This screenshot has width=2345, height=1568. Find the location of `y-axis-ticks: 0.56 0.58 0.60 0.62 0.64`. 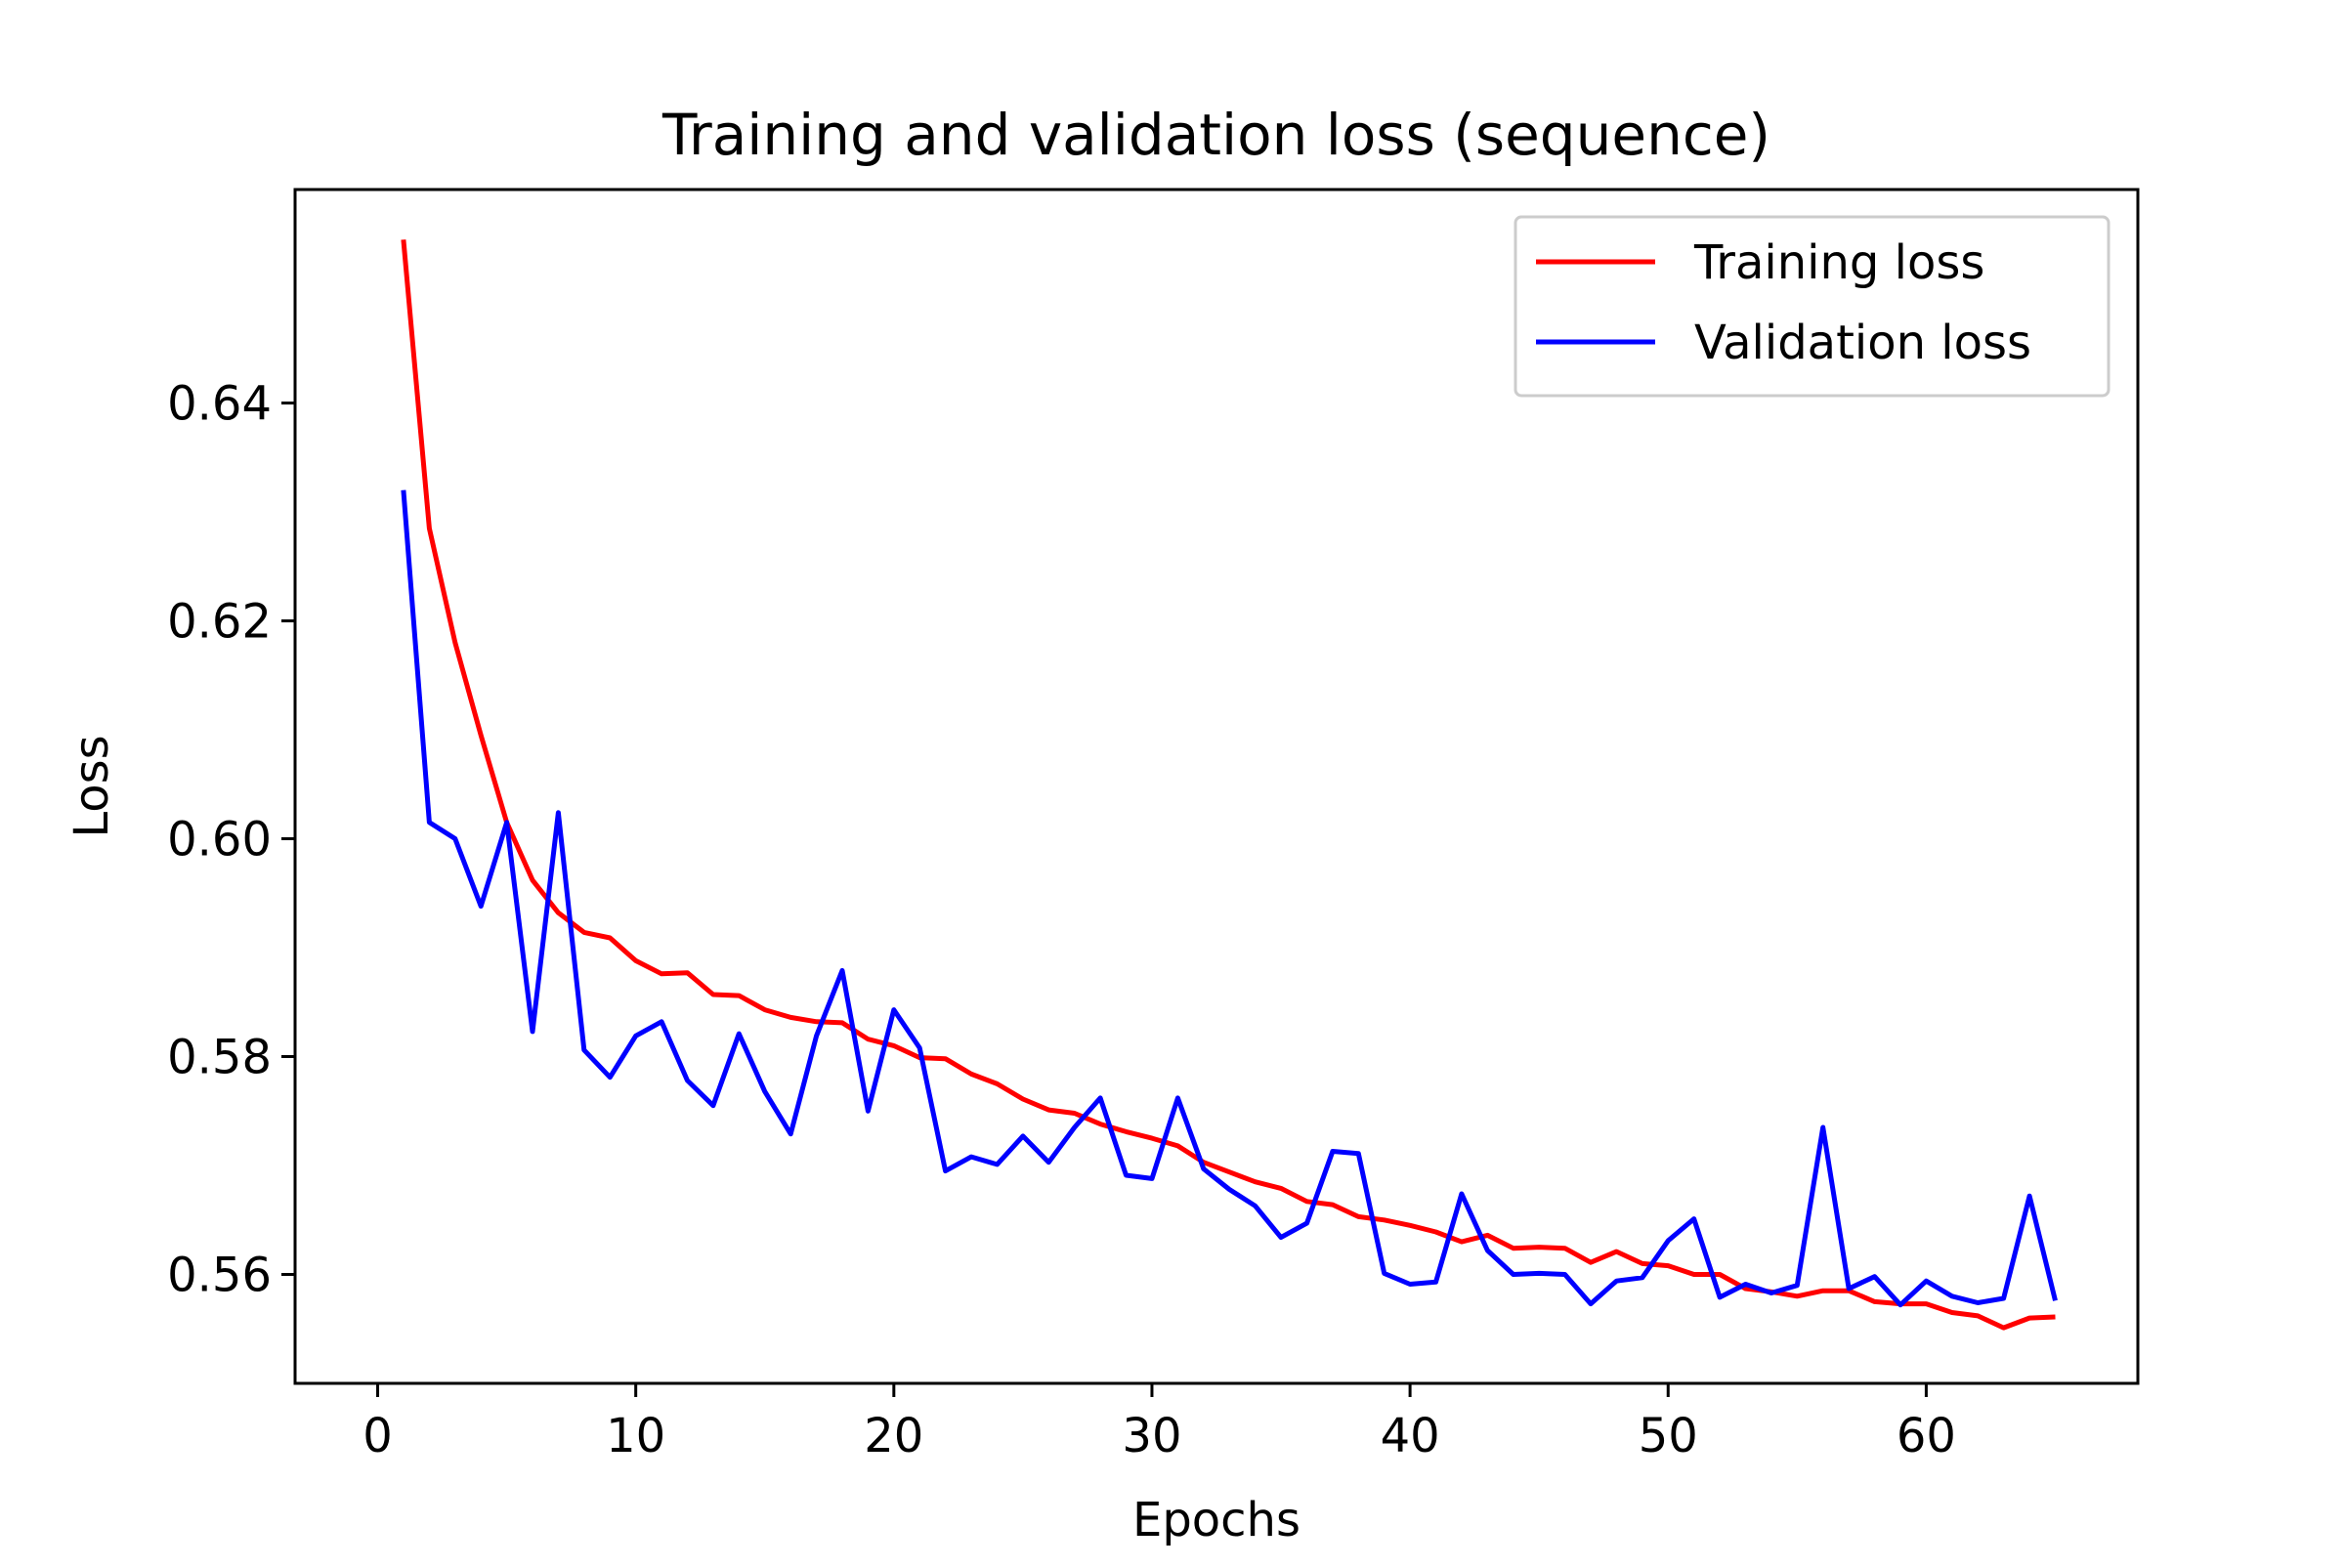

y-axis-ticks: 0.56 0.58 0.60 0.62 0.64 is located at coordinates (231, 840).